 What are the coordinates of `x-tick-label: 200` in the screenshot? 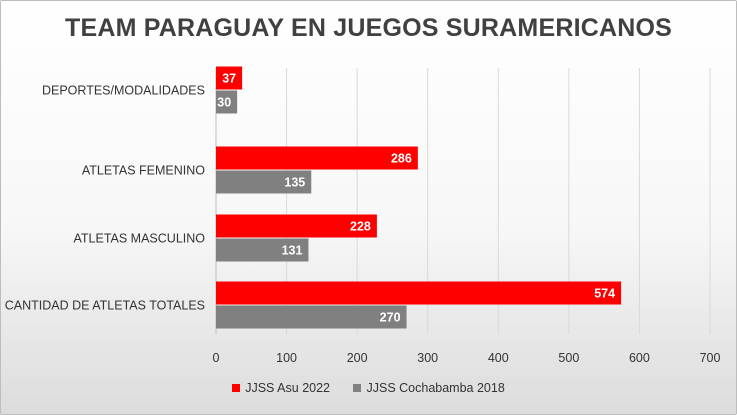 It's located at (357, 358).